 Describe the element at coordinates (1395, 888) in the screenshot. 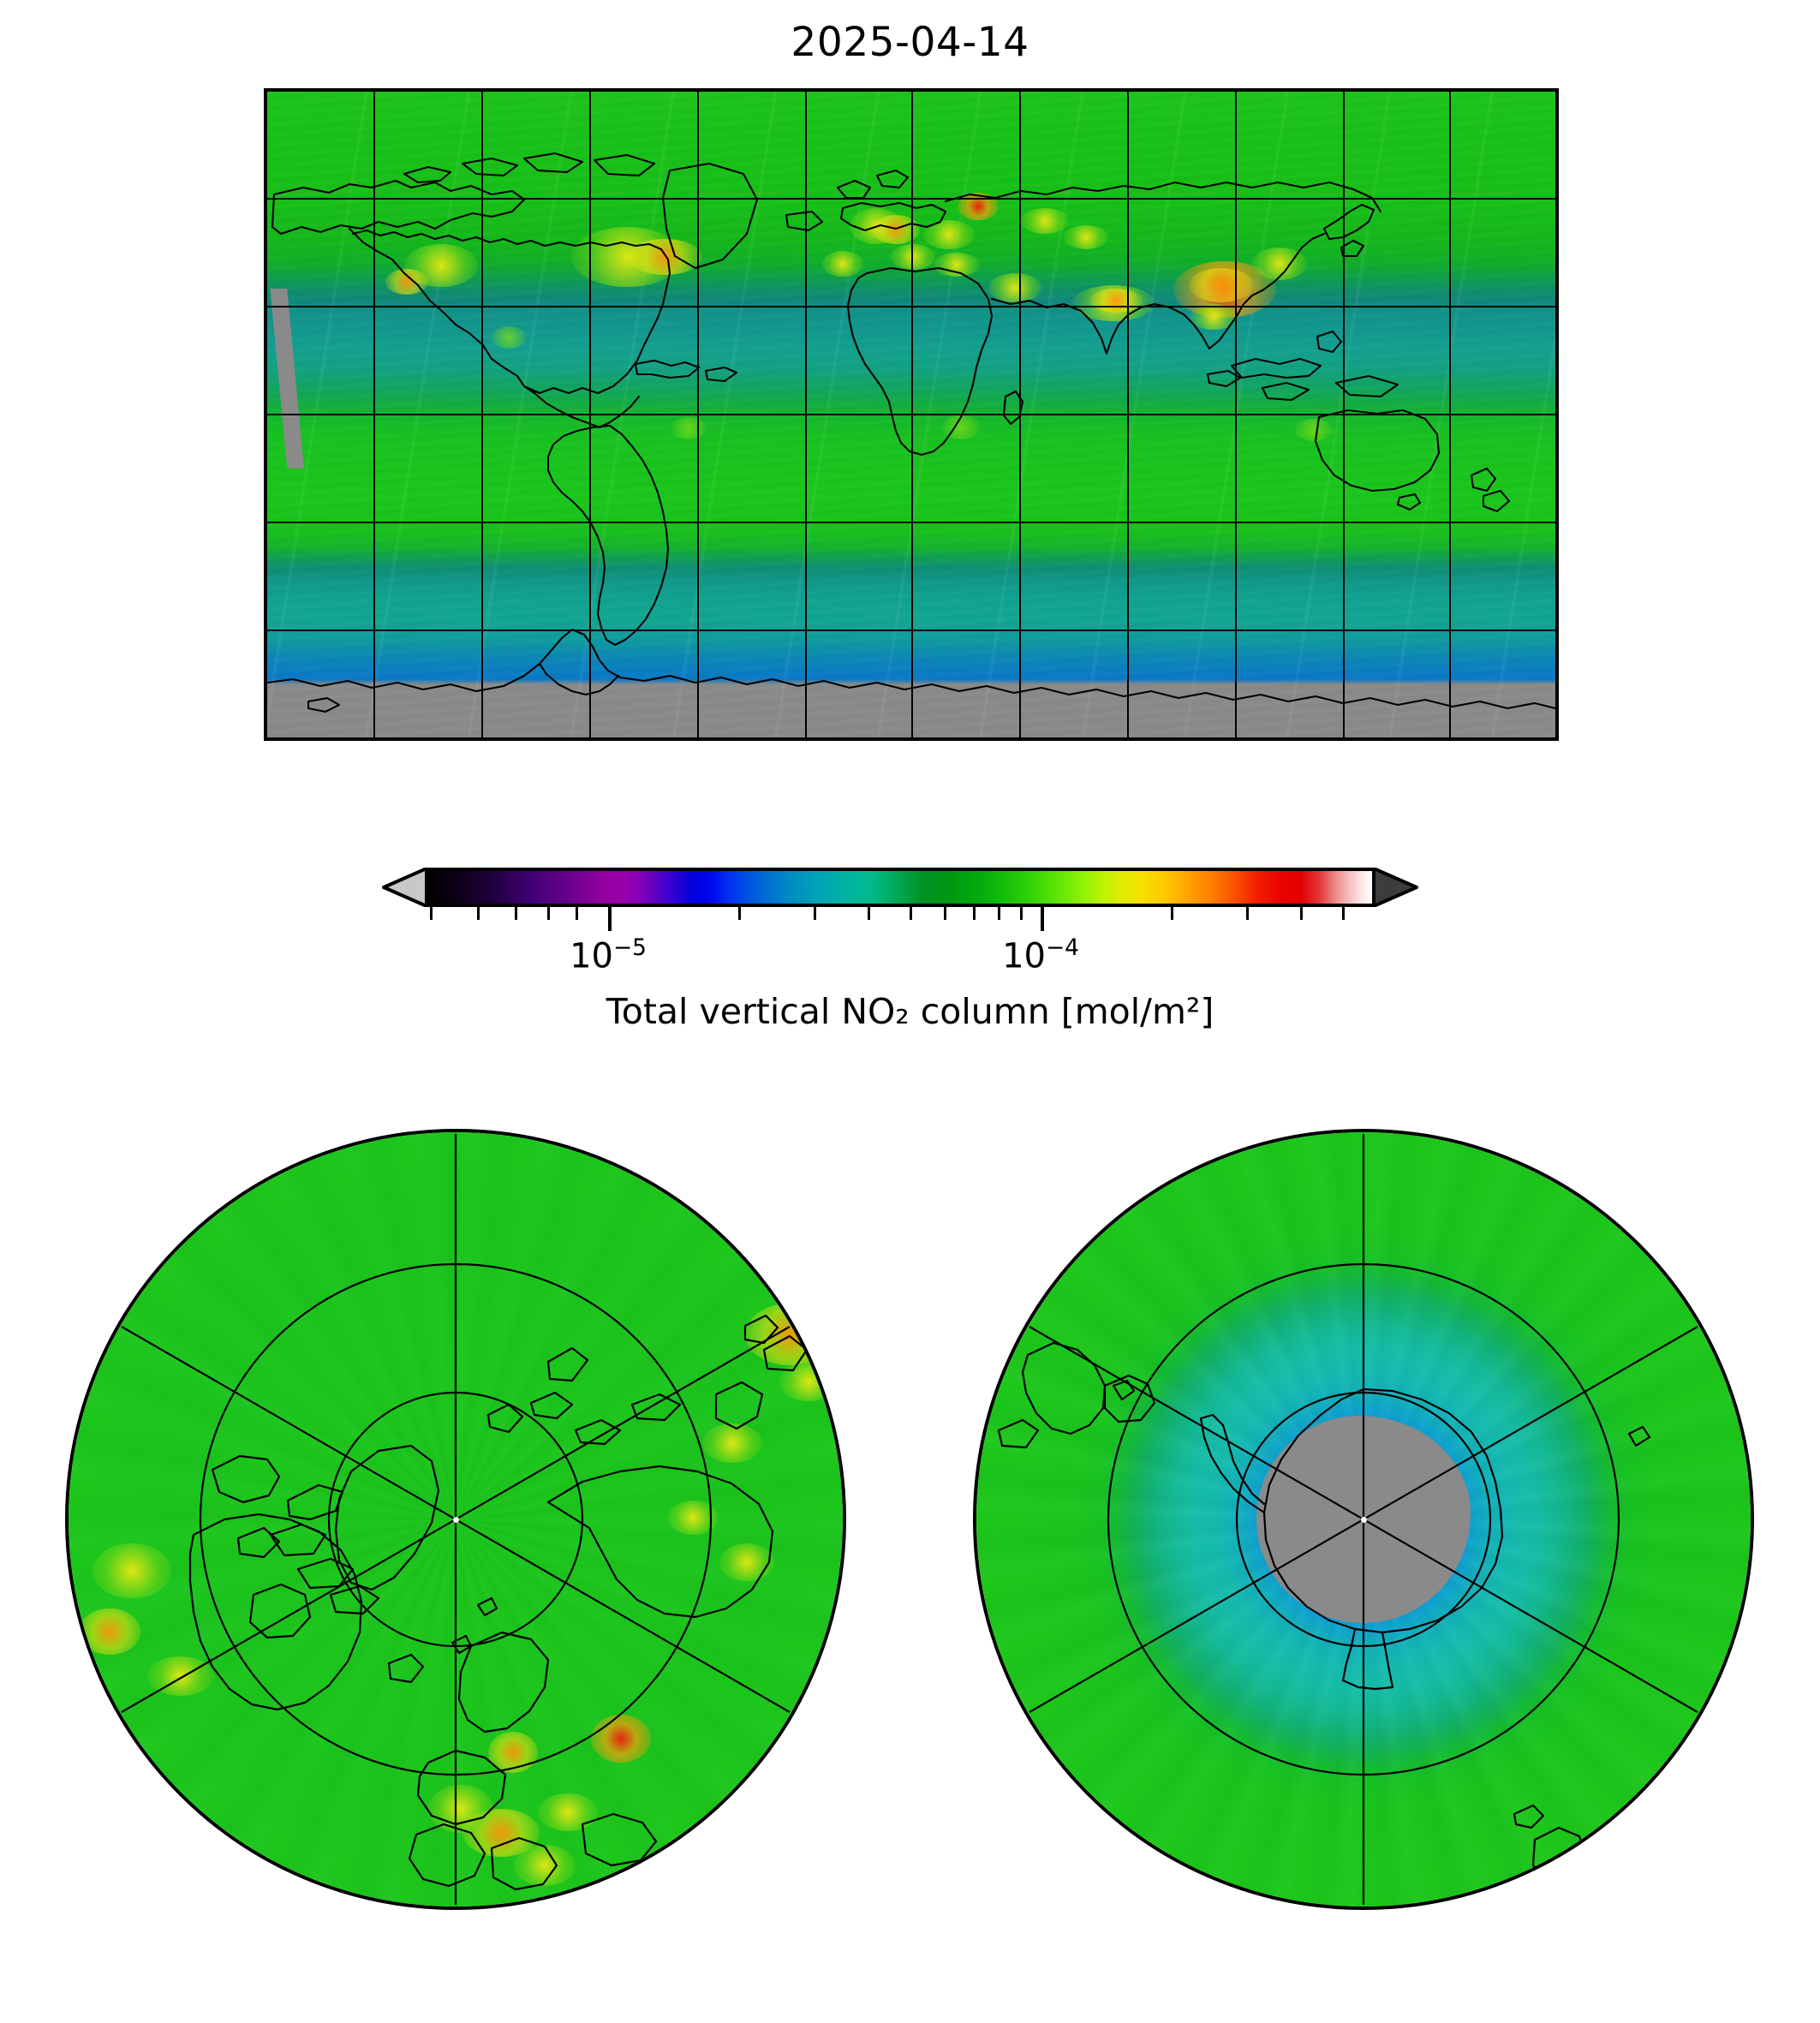

I see `colorbar-extend-right-icon` at that location.